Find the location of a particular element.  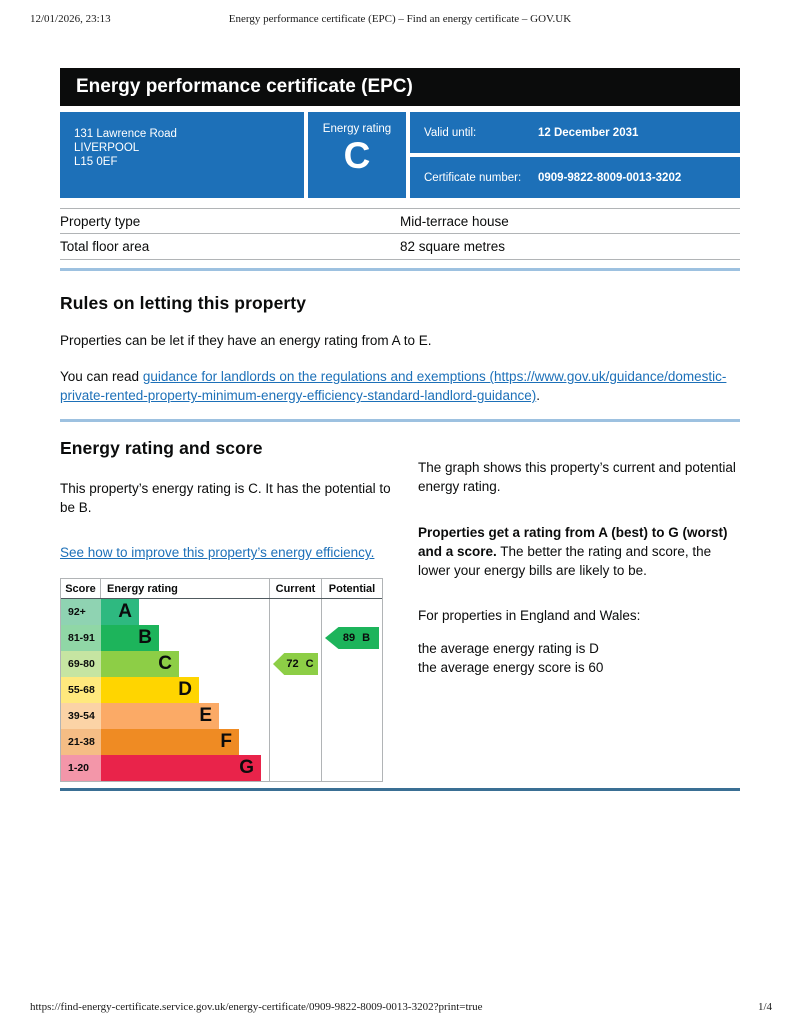

band-bar: D is located at coordinates (150, 690).